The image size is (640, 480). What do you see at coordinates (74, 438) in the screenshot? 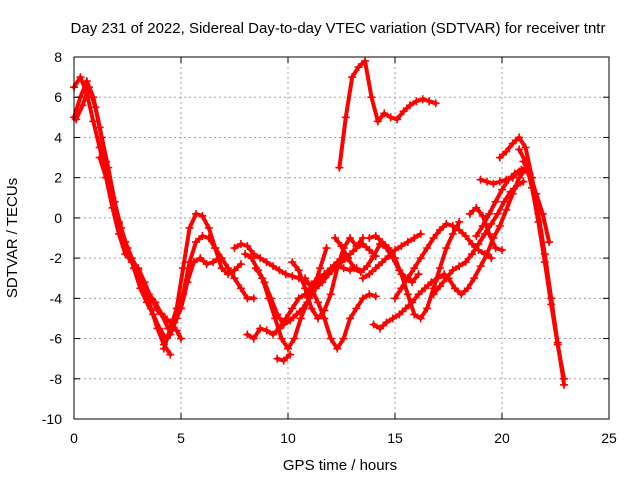
I see `x-tick-label: 0` at bounding box center [74, 438].